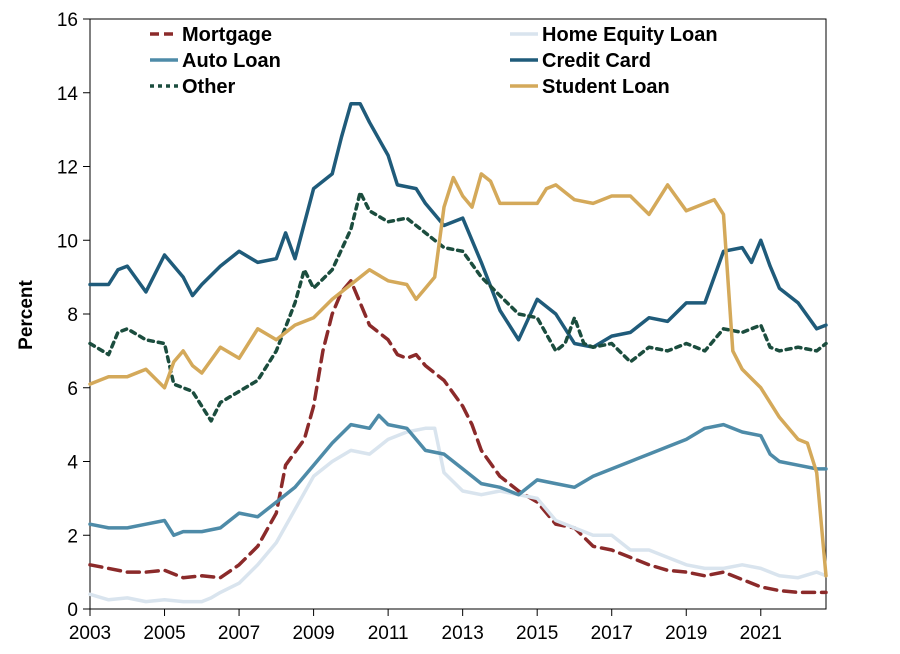  I want to click on y-tick-label: 10, so click(67, 241).